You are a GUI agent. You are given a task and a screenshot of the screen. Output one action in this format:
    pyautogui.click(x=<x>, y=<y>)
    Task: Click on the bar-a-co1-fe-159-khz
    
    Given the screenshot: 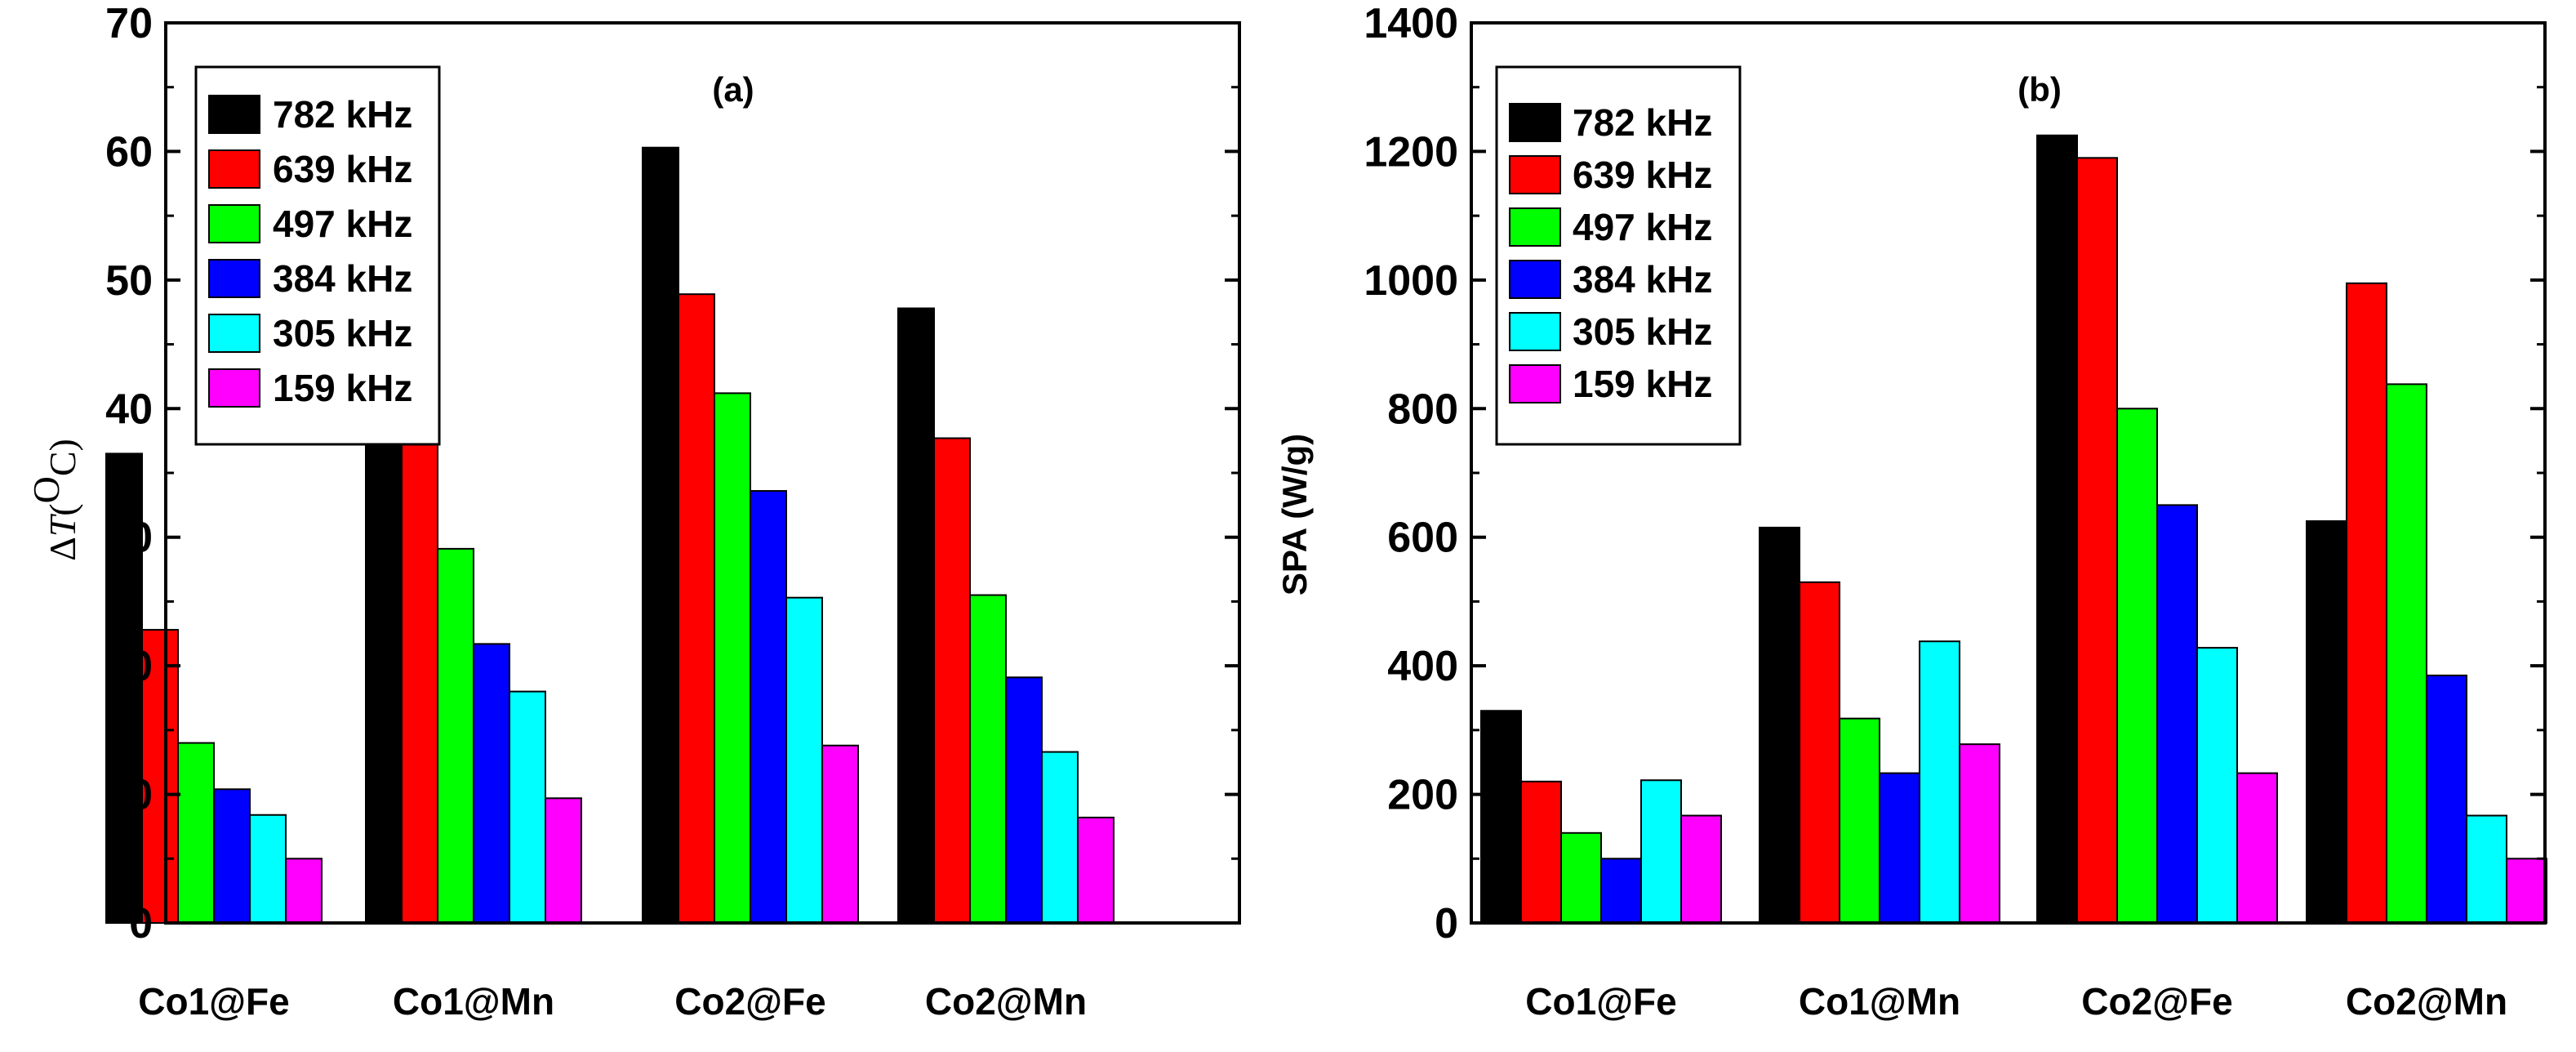 What is the action you would take?
    pyautogui.click(x=304, y=892)
    